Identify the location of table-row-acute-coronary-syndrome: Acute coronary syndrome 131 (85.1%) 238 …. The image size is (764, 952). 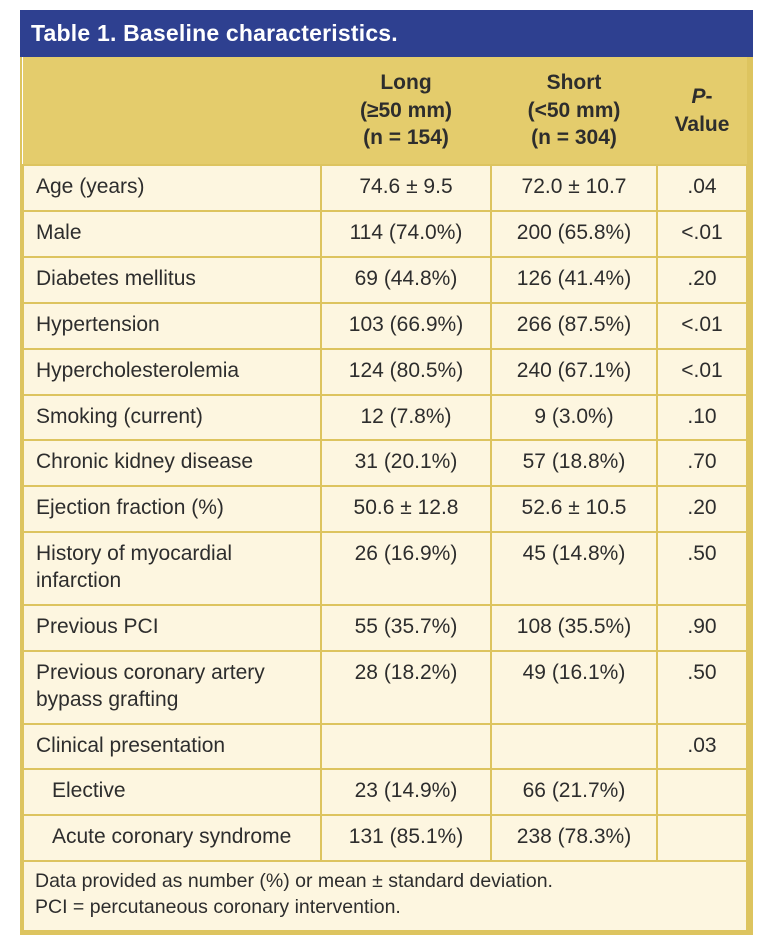
(385, 838).